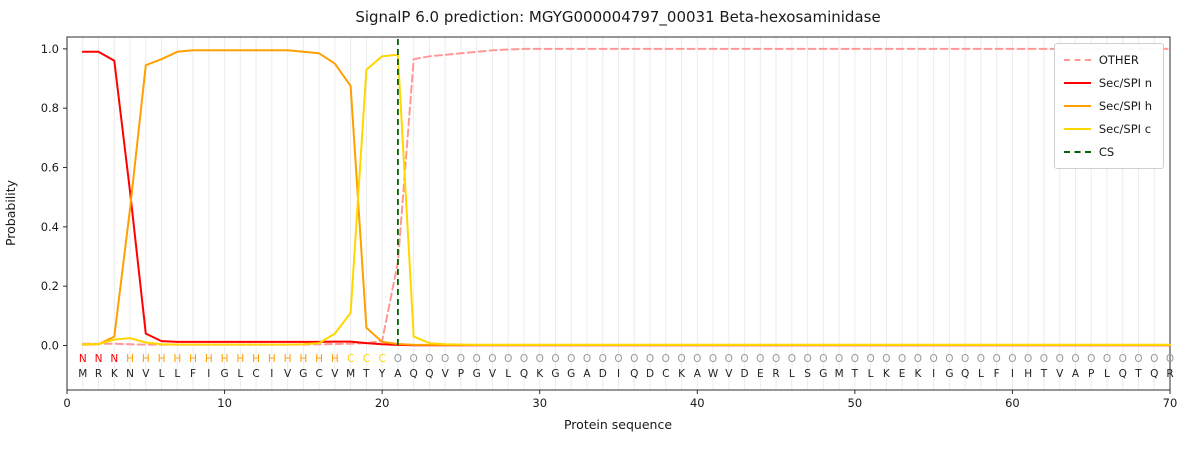  What do you see at coordinates (114, 359) in the screenshot?
I see `region-letter: N` at bounding box center [114, 359].